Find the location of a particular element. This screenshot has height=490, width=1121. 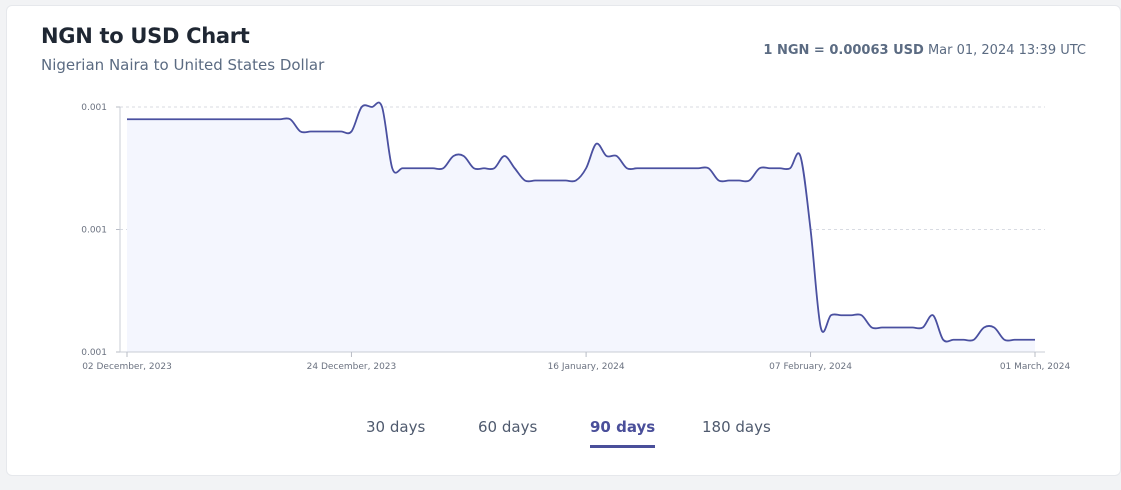

chart-title: NGN to USD Chart is located at coordinates (145, 36).